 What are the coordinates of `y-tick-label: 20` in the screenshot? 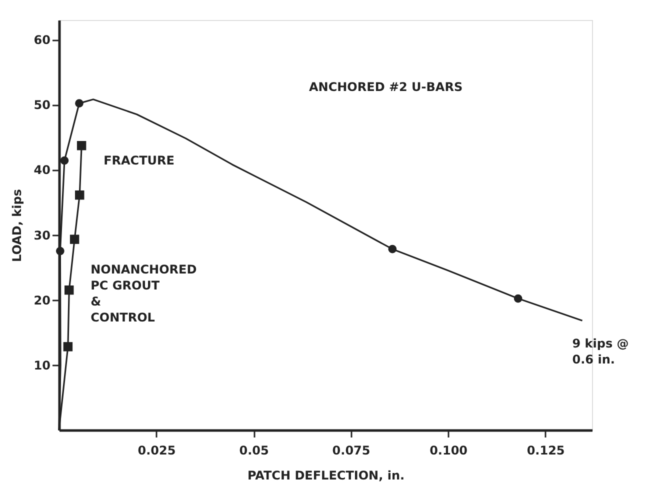 It's located at (42, 300).